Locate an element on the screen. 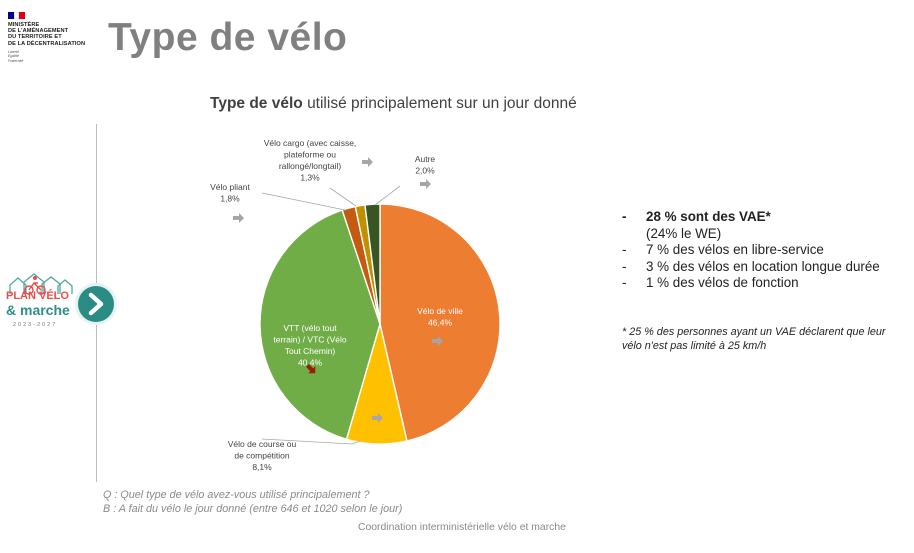 The width and height of the screenshot is (914, 553). pie-slice-vtt-velo-tout-terrain-vtc-velo-tout-chemin is located at coordinates (320, 325).